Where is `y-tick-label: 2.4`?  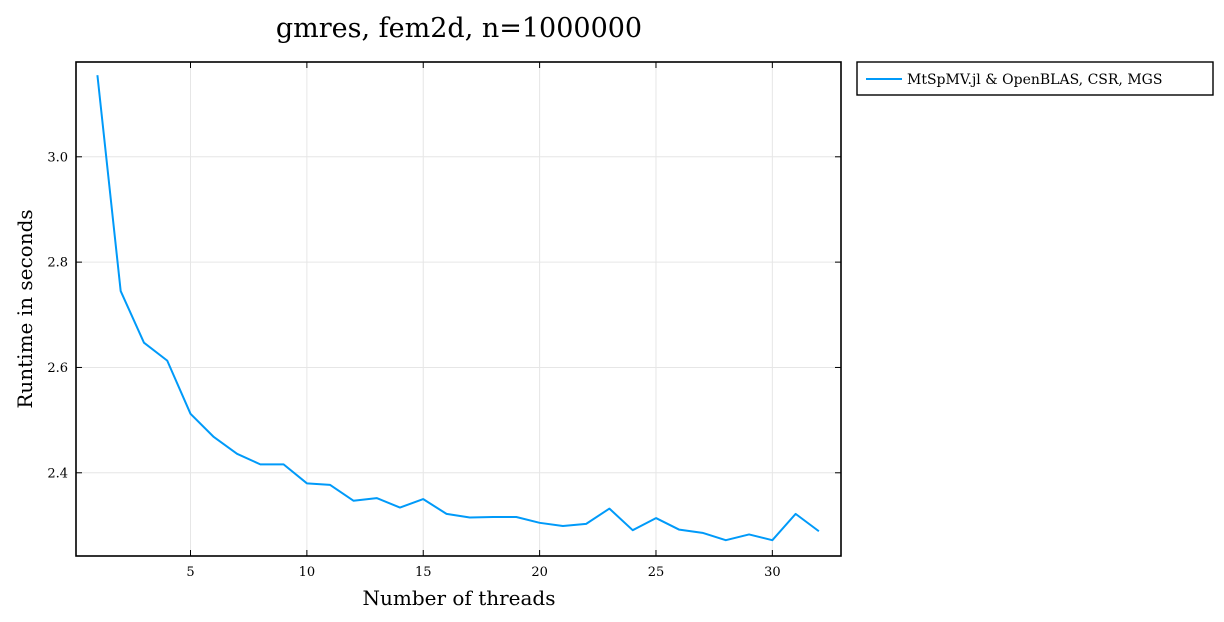 y-tick-label: 2.4 is located at coordinates (57, 473).